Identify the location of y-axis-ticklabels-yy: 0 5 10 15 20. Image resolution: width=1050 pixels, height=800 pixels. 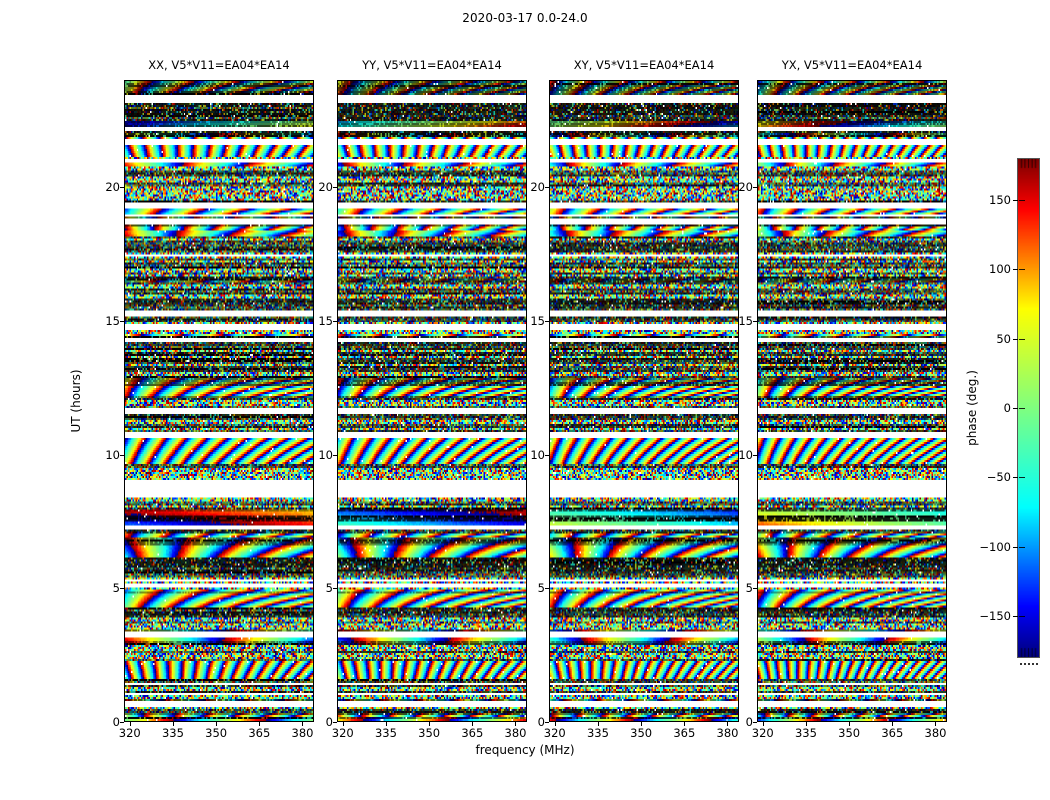
(318, 404).